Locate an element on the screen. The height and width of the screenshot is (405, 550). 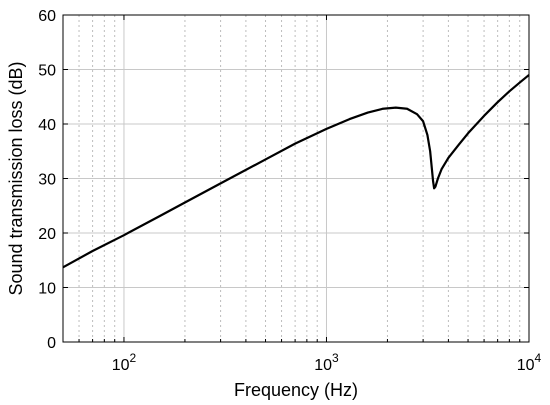
y-axis-label: Sound transmission loss (dB) is located at coordinates (16, 178).